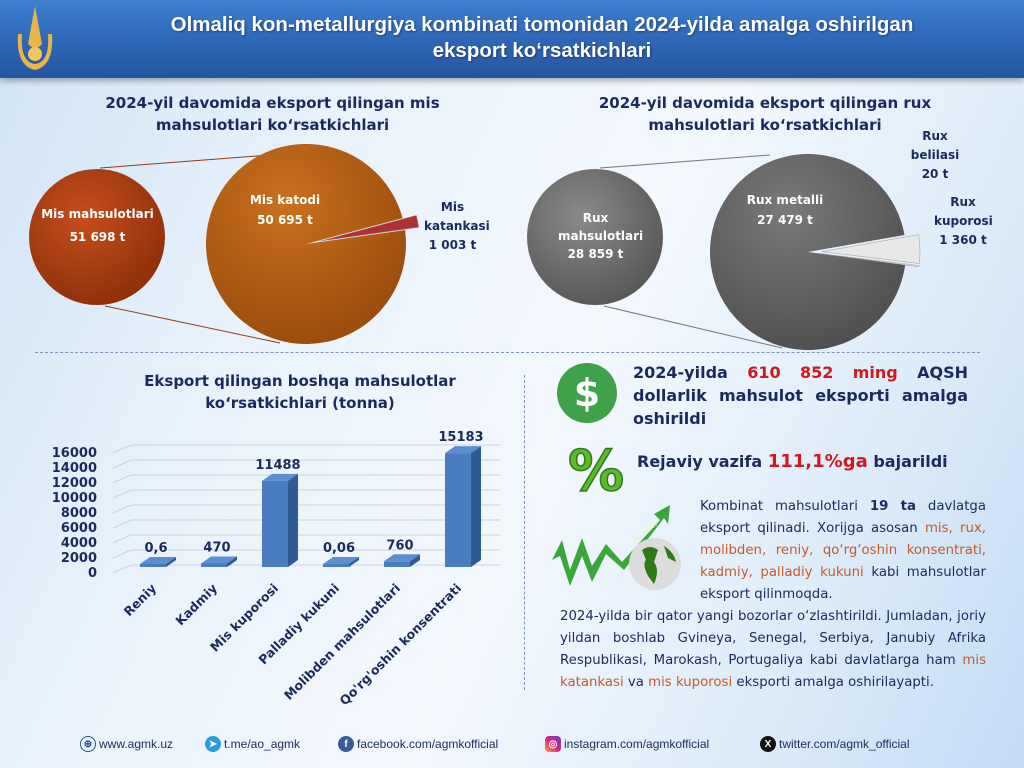 This screenshot has width=1024, height=768. What do you see at coordinates (542, 50) in the screenshot?
I see `title-line-2: eksport ko‘rsatkichlari` at bounding box center [542, 50].